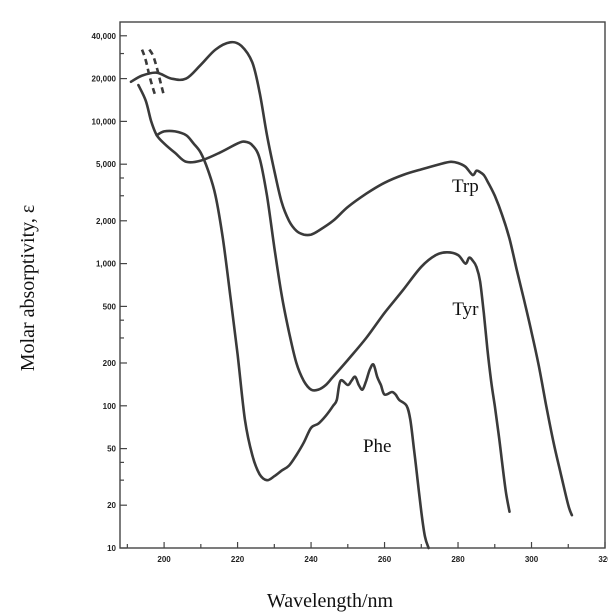 Image resolution: width=608 pixels, height=615 pixels. What do you see at coordinates (110, 406) in the screenshot?
I see `y-tick-label: 100` at bounding box center [110, 406].